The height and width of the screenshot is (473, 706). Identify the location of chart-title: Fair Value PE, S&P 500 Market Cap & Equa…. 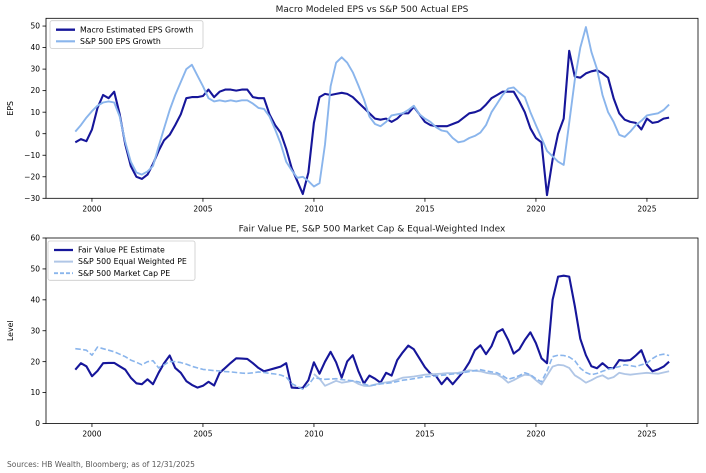
(372, 230).